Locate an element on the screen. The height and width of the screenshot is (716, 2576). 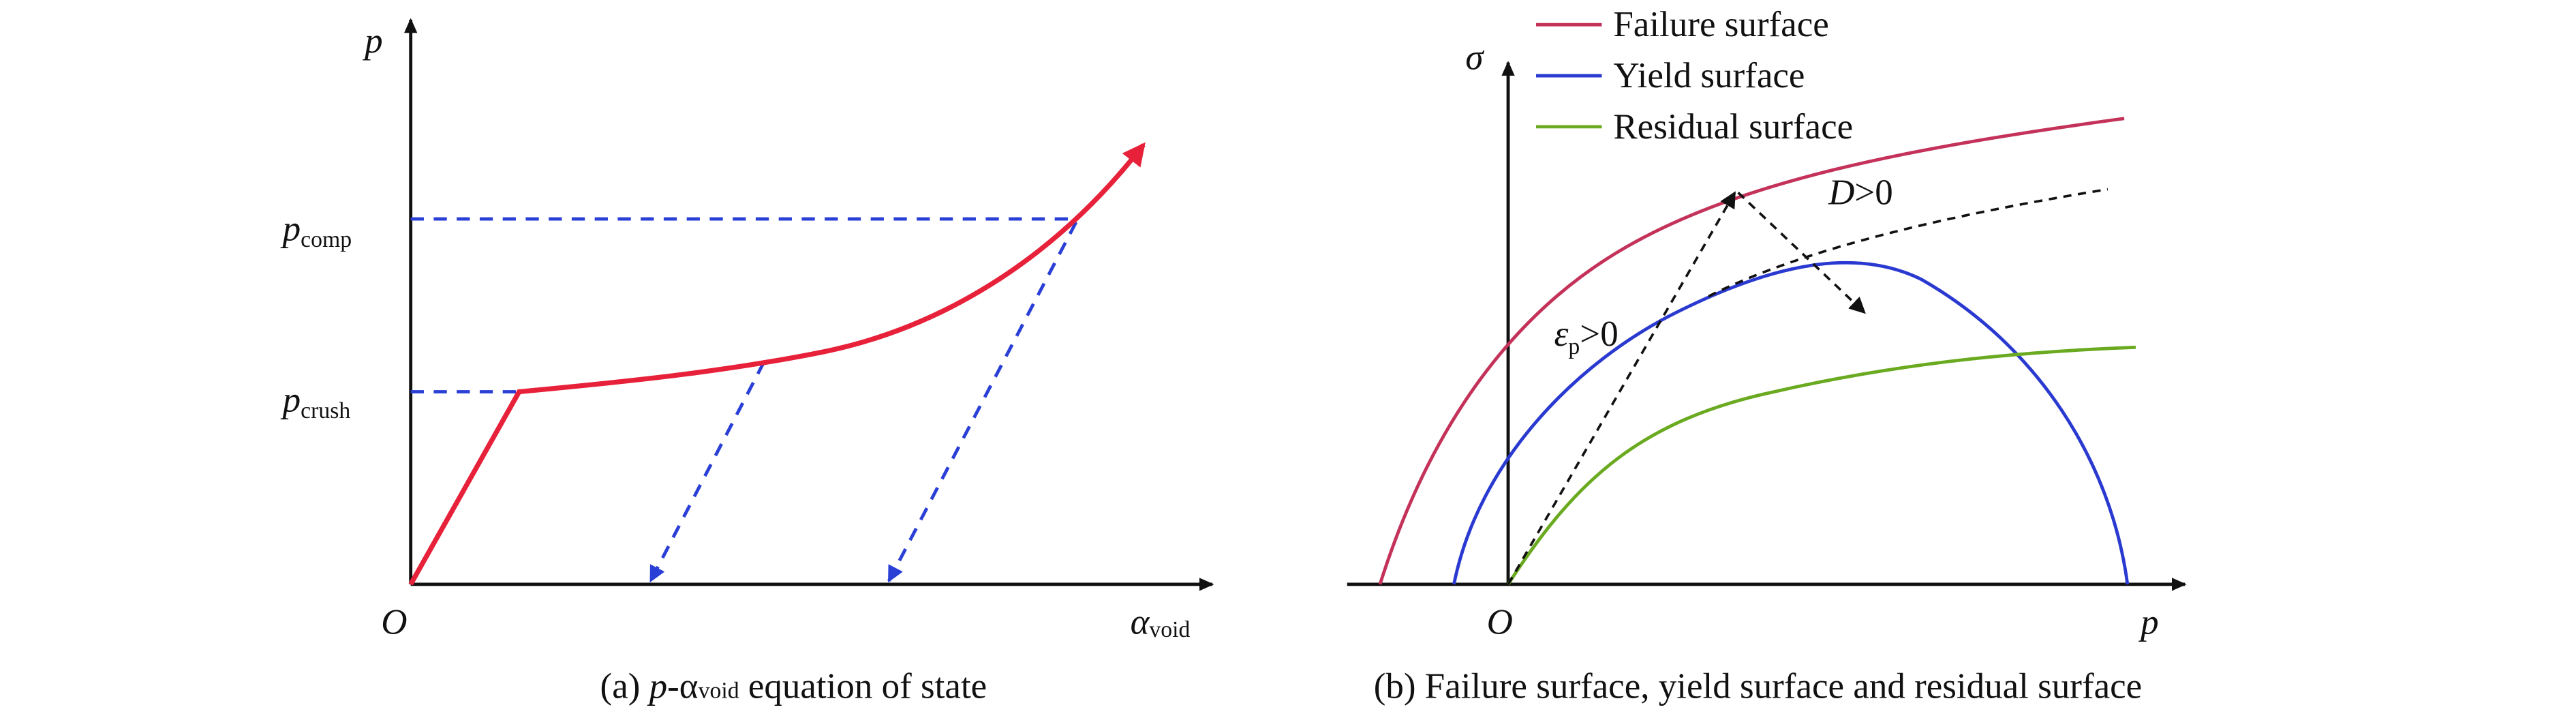
caption-part: void is located at coordinates (719, 690).